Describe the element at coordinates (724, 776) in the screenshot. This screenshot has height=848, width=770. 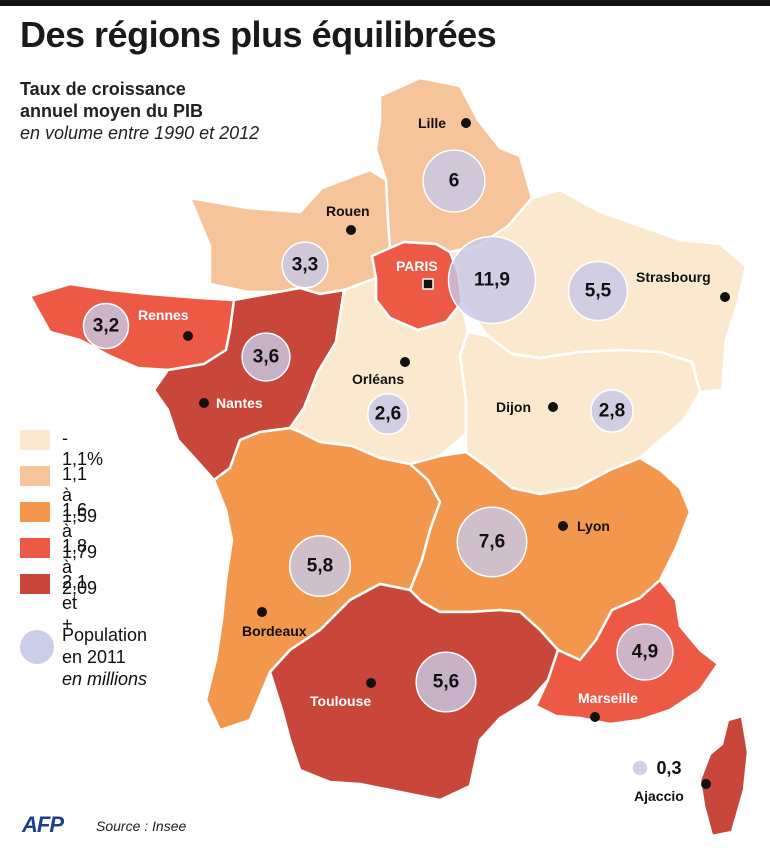
I see `region-corse` at that location.